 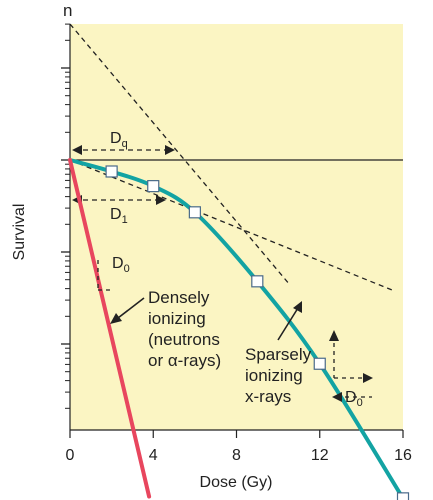 What do you see at coordinates (268, 396) in the screenshot?
I see `sparse-label-line-3: x-rays` at bounding box center [268, 396].